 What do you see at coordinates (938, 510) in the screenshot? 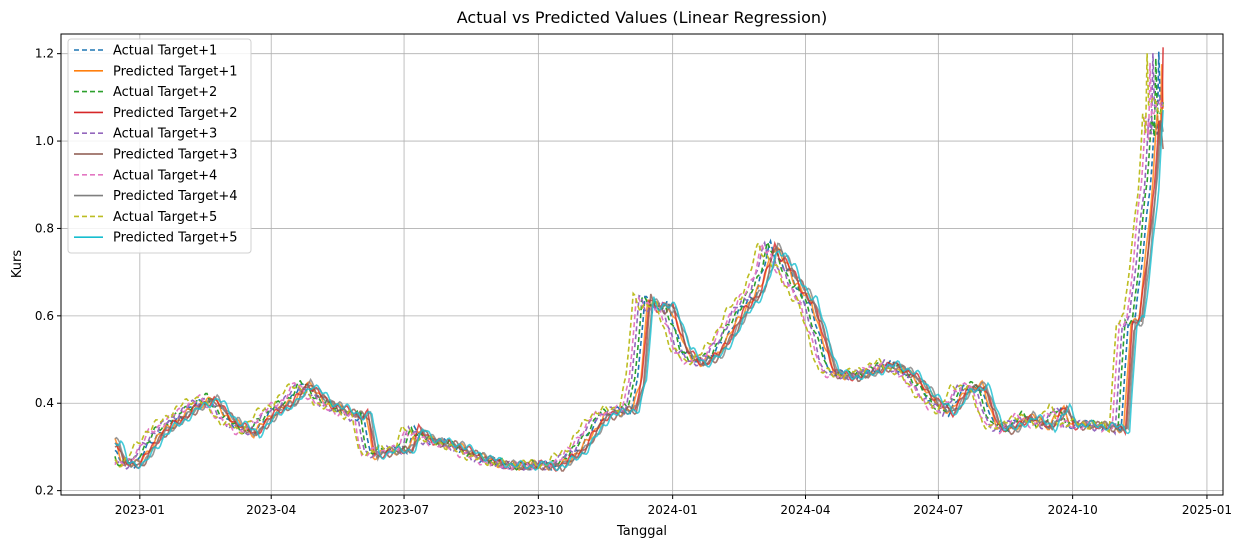
I see `x-tick-label: 2024-07` at bounding box center [938, 510].